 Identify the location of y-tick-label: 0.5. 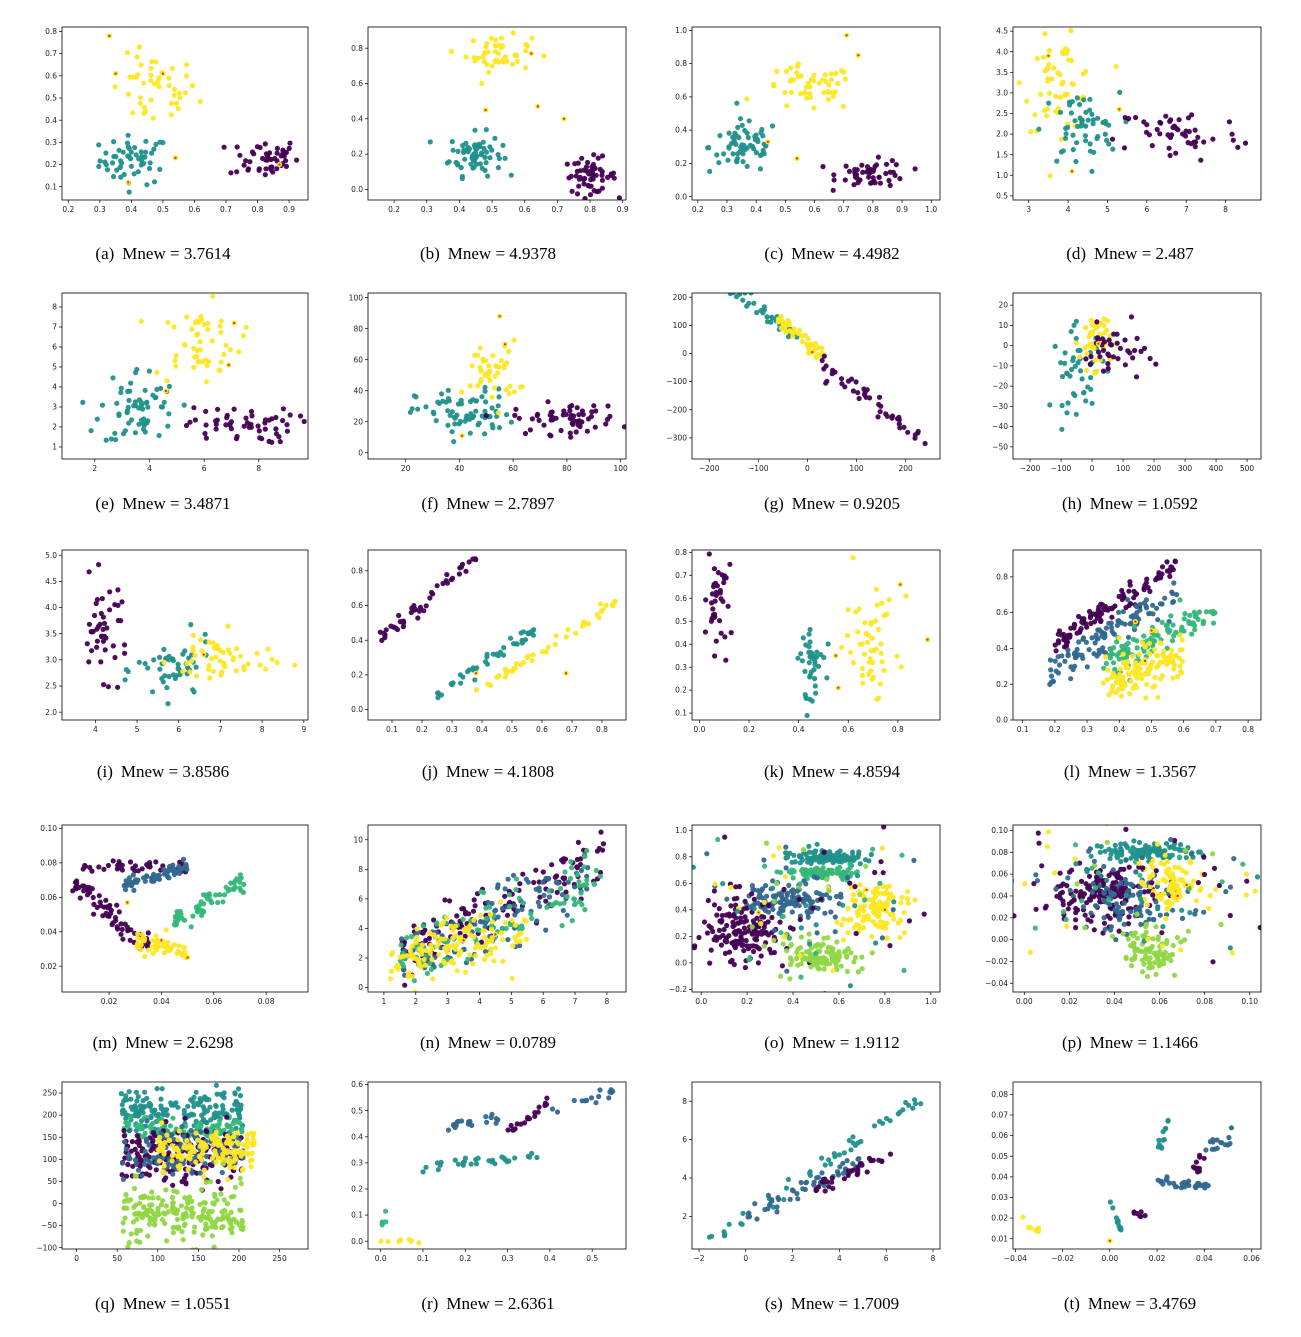
(51, 98).